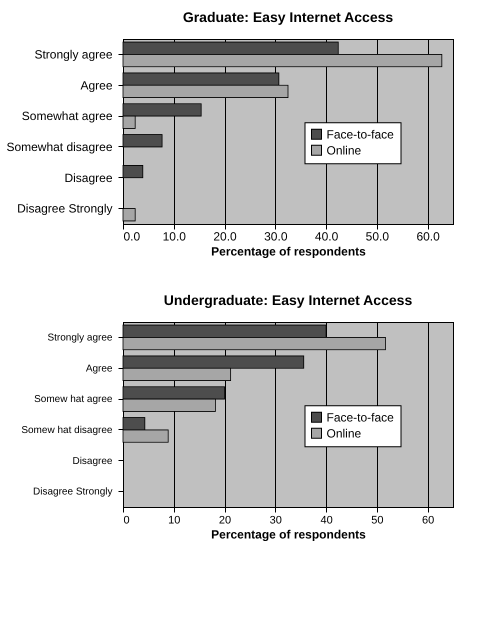 The height and width of the screenshot is (639, 496). What do you see at coordinates (326, 237) in the screenshot?
I see `x-tick-label: 40.0` at bounding box center [326, 237].